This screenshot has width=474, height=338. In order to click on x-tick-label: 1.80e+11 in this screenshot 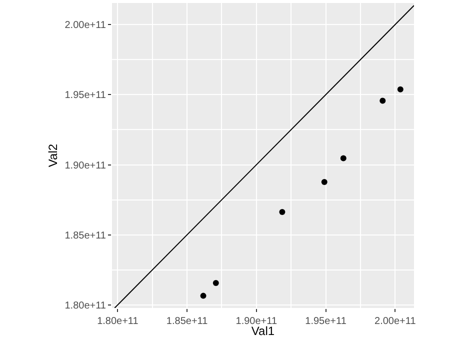, I will do `click(118, 321)`.